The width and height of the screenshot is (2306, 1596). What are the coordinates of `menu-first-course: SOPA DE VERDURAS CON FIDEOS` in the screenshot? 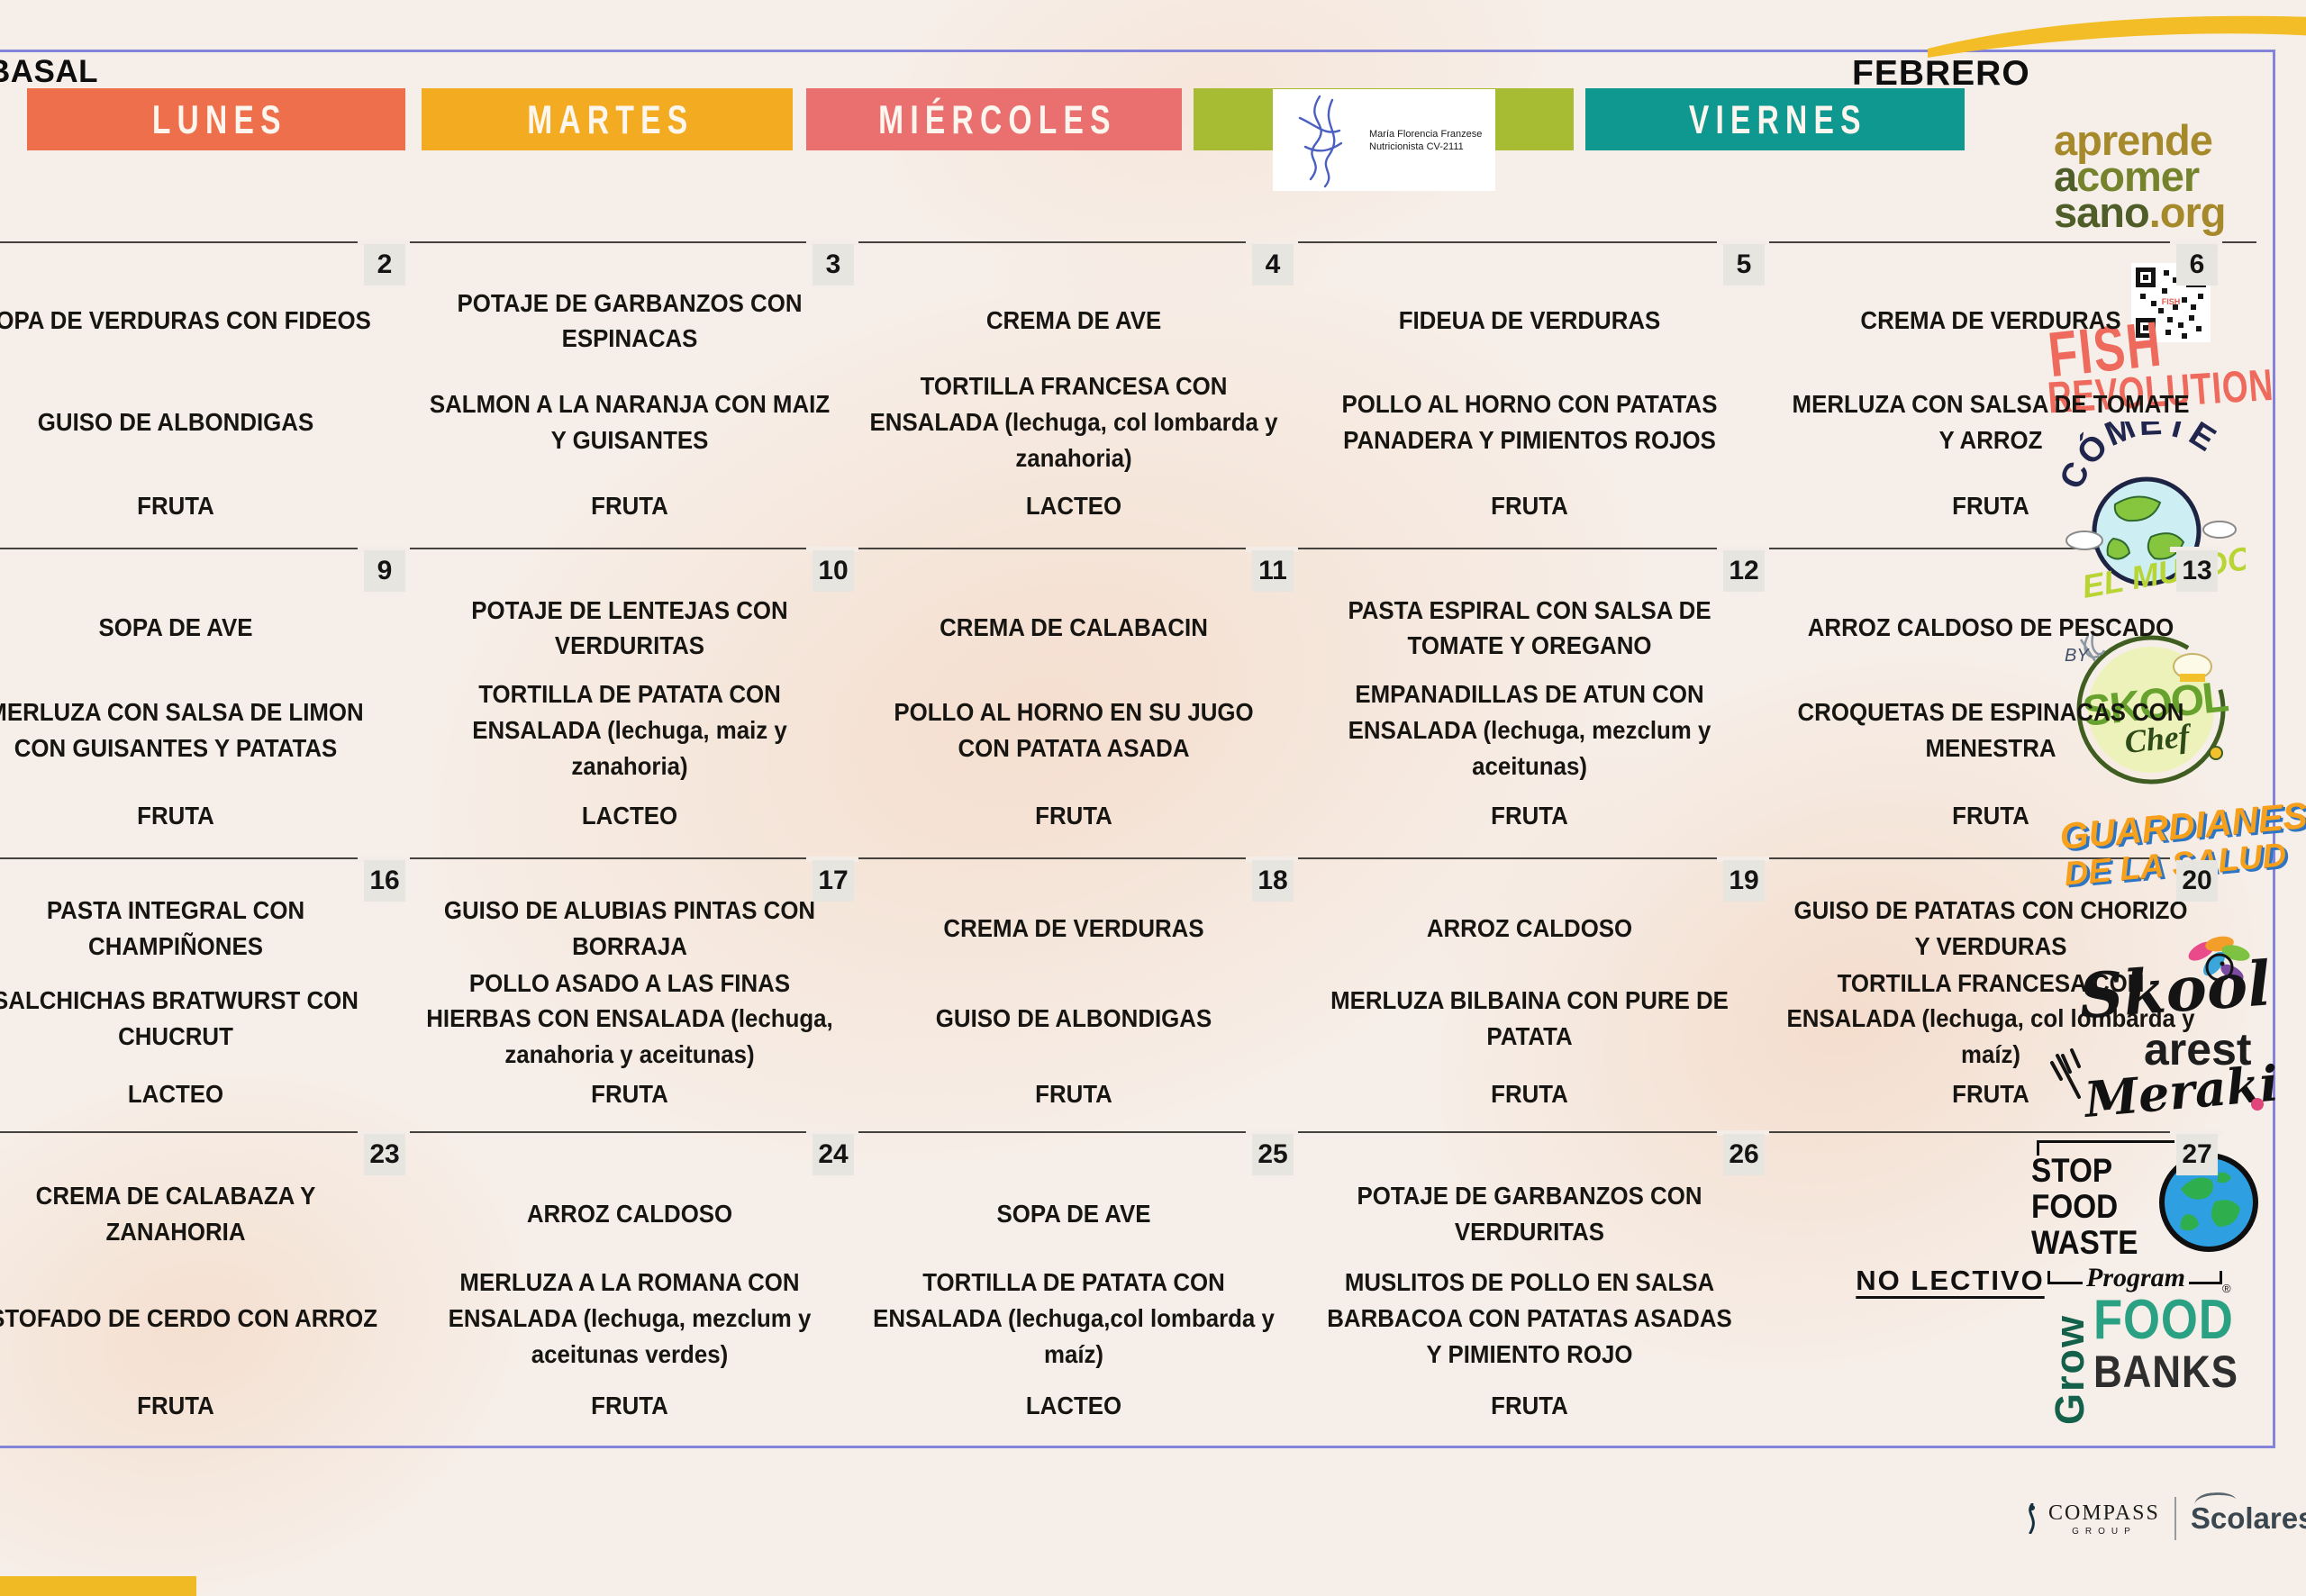 It's located at (185, 320).